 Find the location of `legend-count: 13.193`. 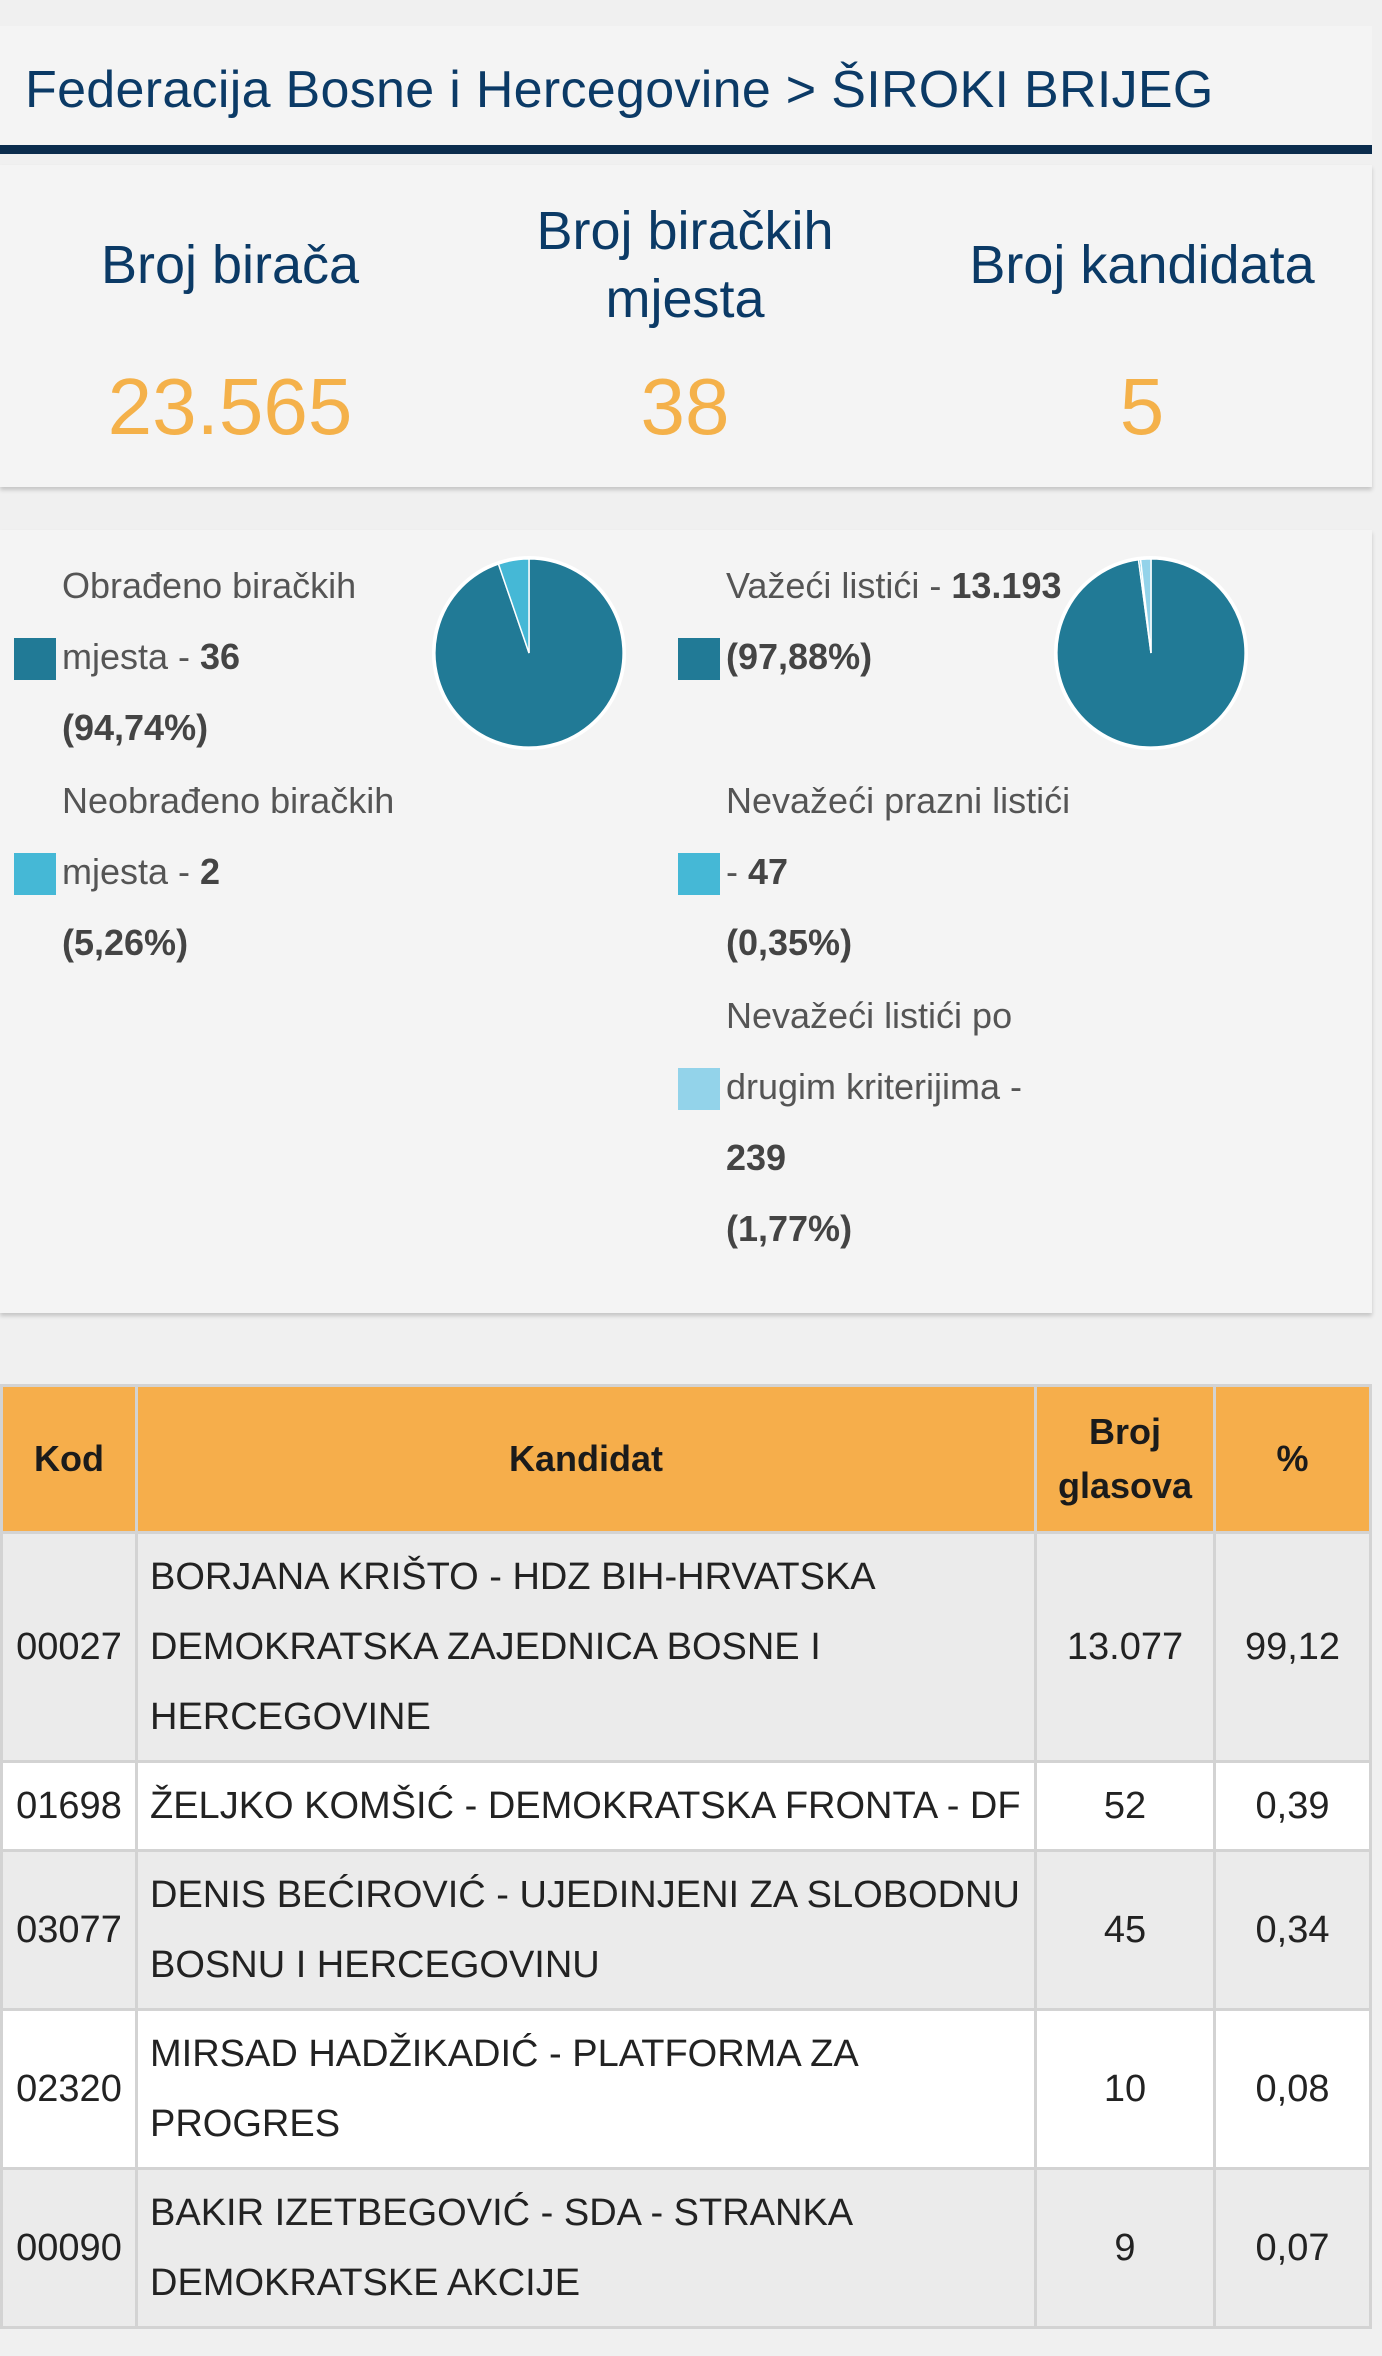

legend-count: 13.193 is located at coordinates (1006, 585).